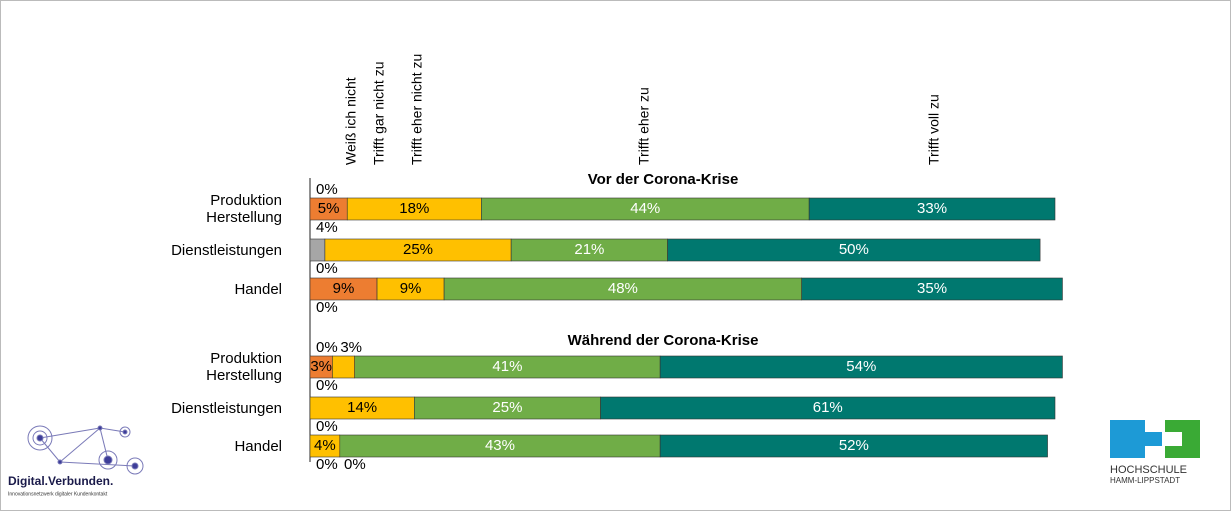 The width and height of the screenshot is (1231, 511). I want to click on data-label: 61%, so click(828, 407).